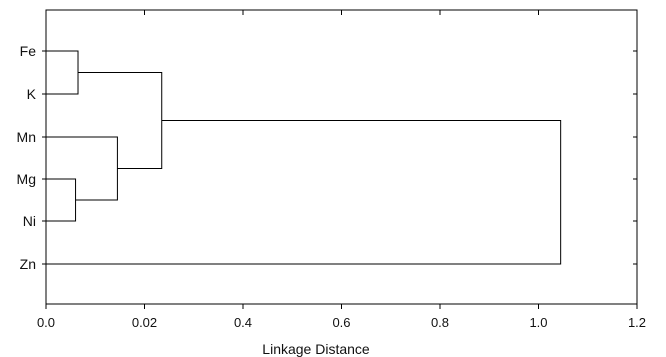 This screenshot has width=666, height=357. Describe the element at coordinates (26, 179) in the screenshot. I see `leaf-label: Mg` at that location.